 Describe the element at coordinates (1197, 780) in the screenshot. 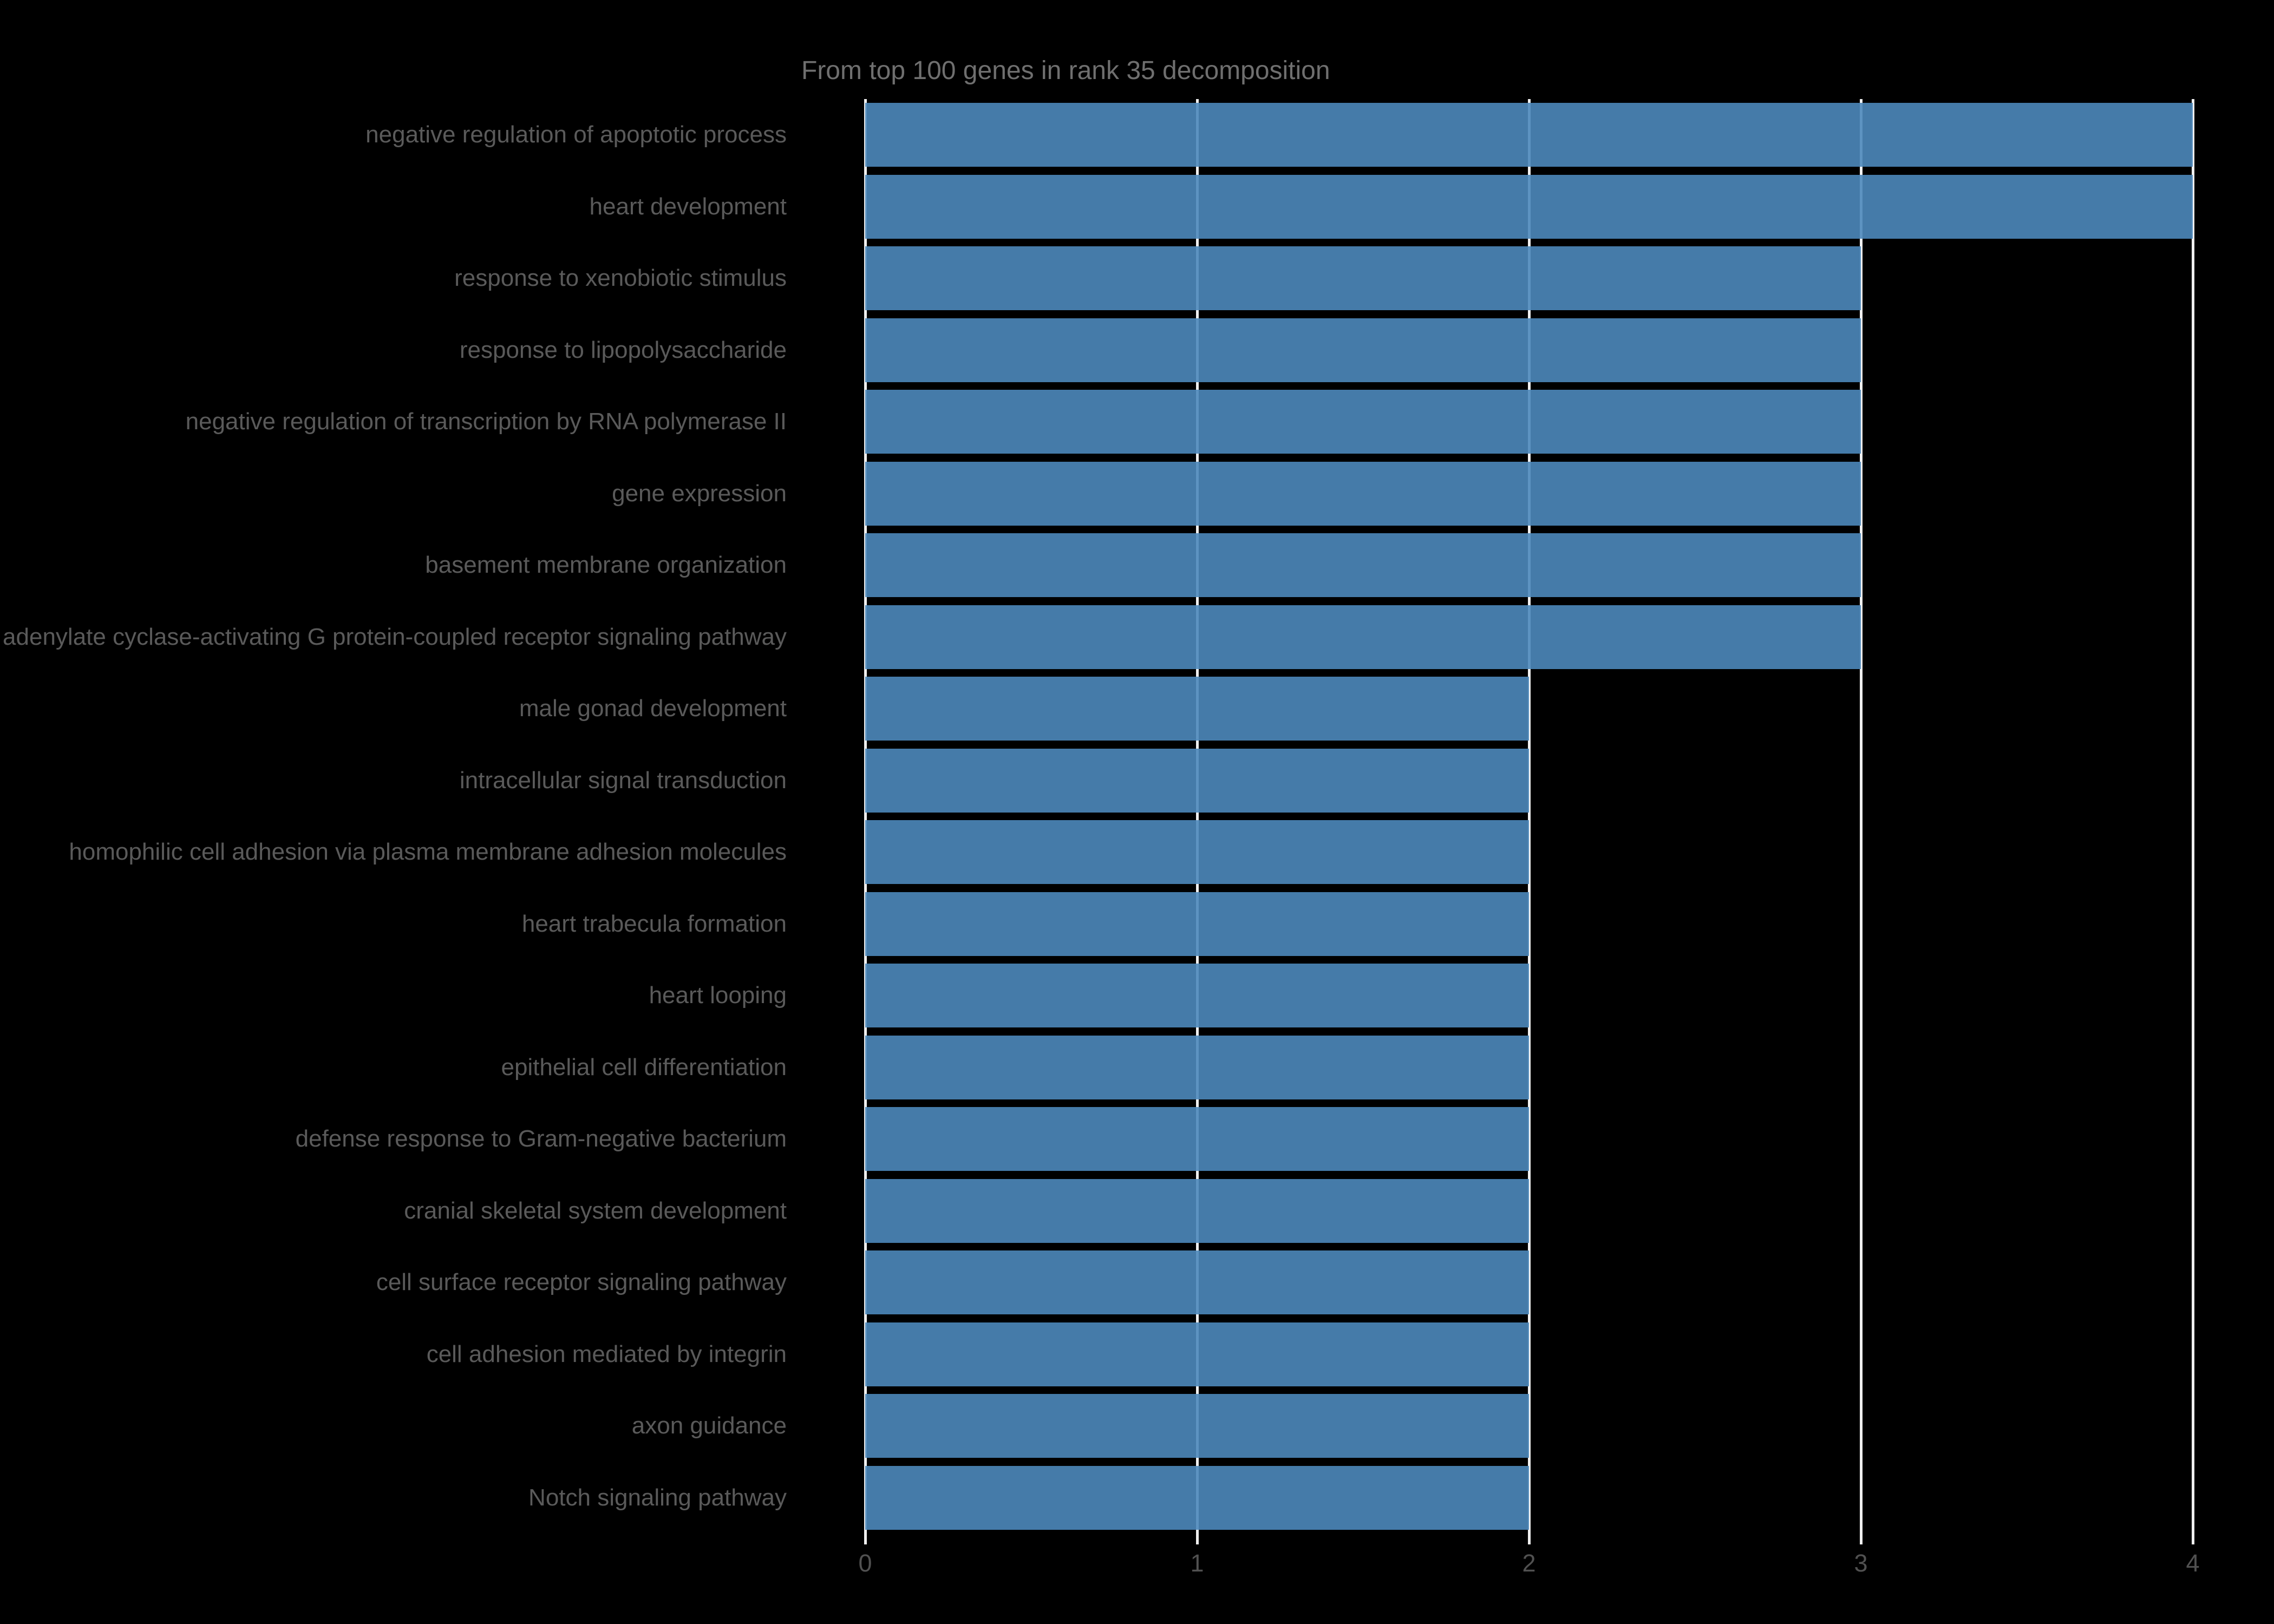

I see `bar-intracellular-signal-transduction` at that location.